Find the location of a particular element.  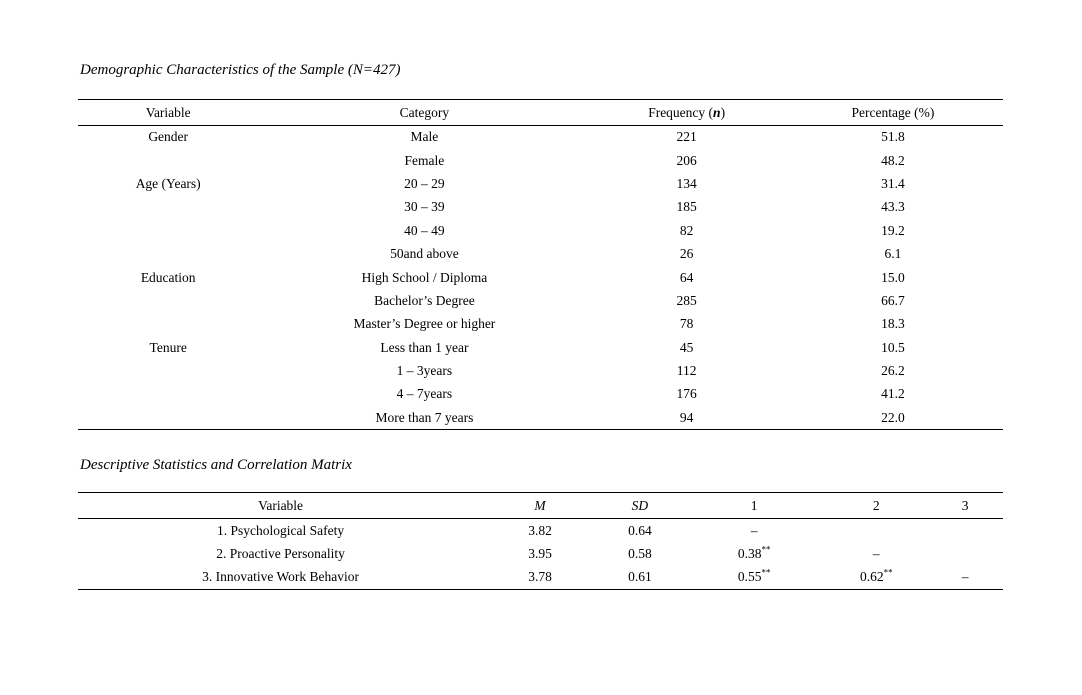

table-row: Age (Years) 20 – 29 134 31.4 is located at coordinates (540, 183).